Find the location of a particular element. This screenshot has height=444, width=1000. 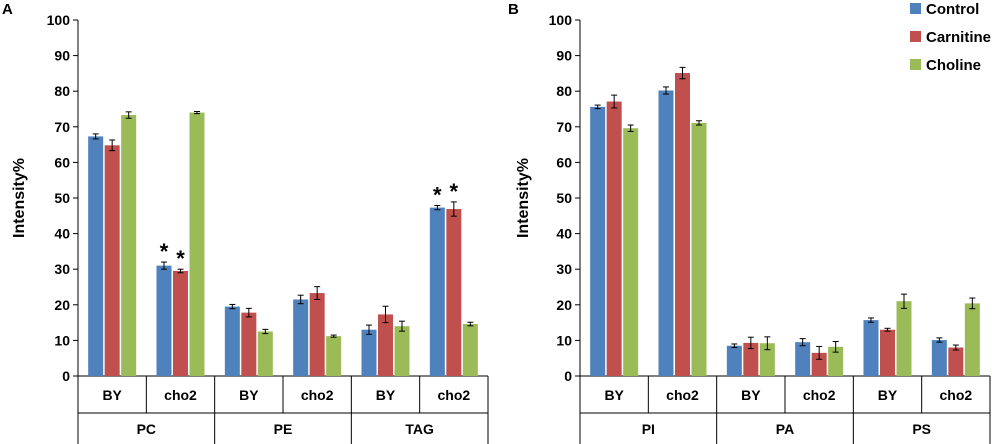

legend: Control Carnitine Choline is located at coordinates (950, 37).